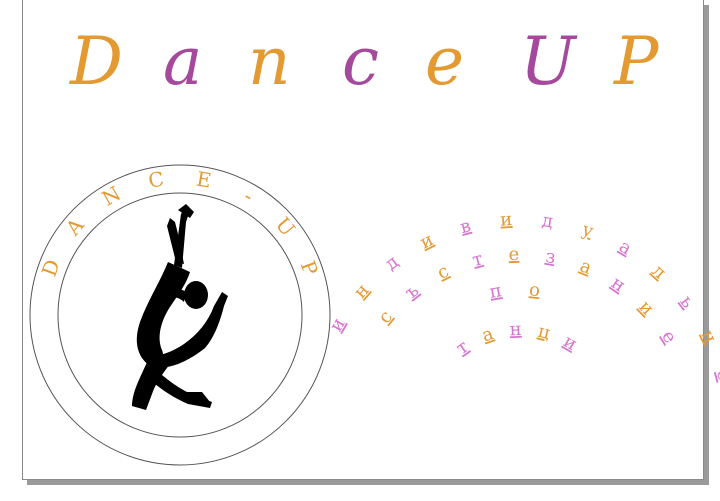  What do you see at coordinates (183, 61) in the screenshot?
I see `title-letter: a` at bounding box center [183, 61].